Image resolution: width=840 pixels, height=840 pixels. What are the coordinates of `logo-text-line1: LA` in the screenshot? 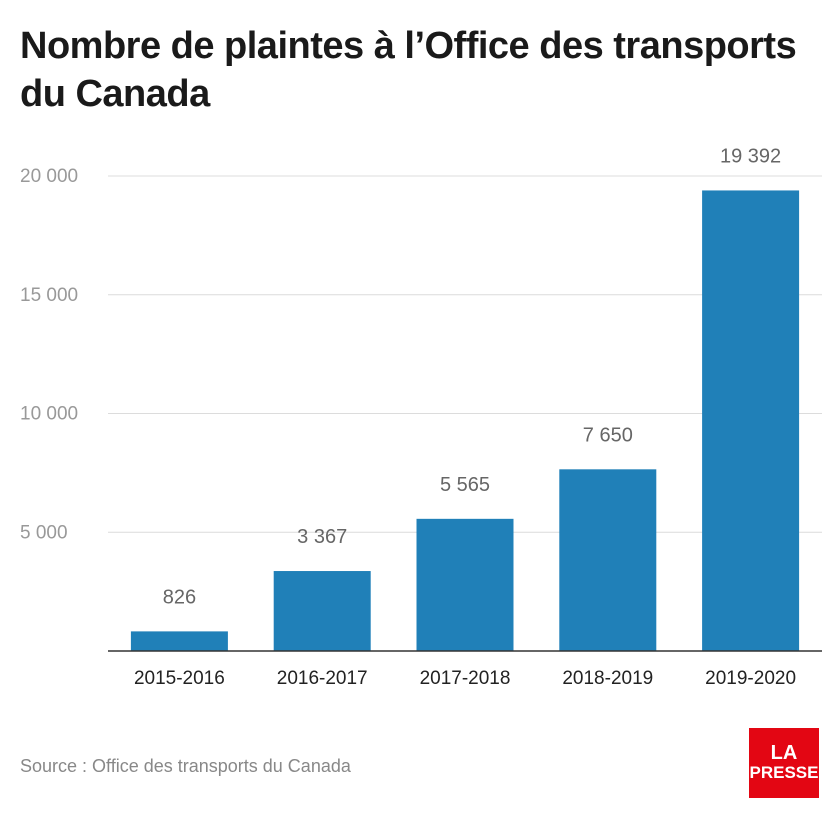 It's located at (784, 753).